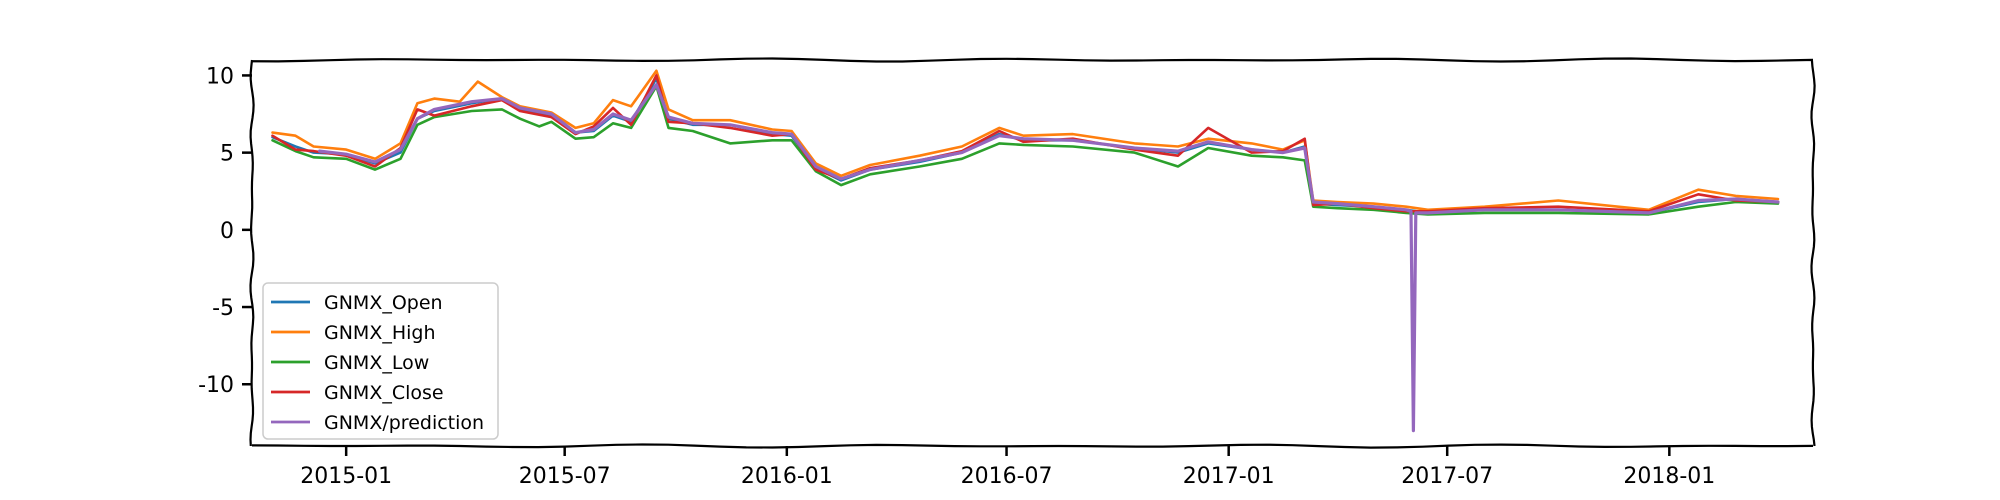 The height and width of the screenshot is (500, 2000). I want to click on legend-label: GNMX/prediction, so click(404, 423).